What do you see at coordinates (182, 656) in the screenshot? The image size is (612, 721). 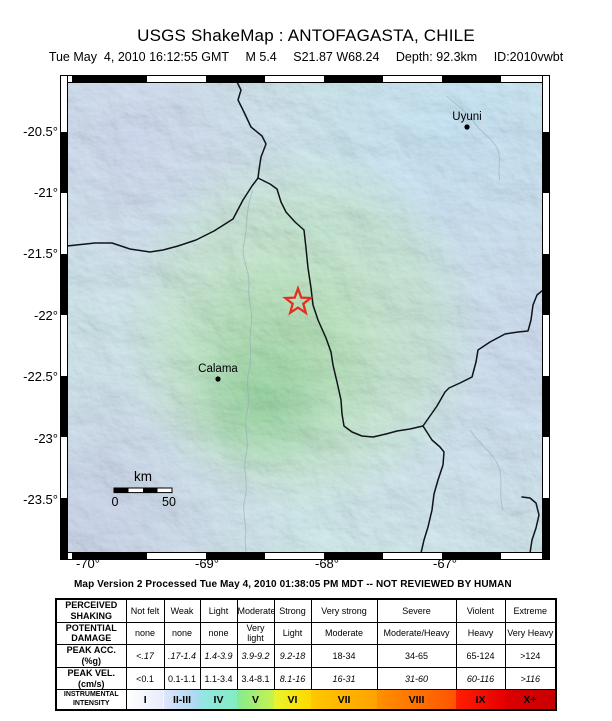 I see `legend-cell: .17-1.4` at bounding box center [182, 656].